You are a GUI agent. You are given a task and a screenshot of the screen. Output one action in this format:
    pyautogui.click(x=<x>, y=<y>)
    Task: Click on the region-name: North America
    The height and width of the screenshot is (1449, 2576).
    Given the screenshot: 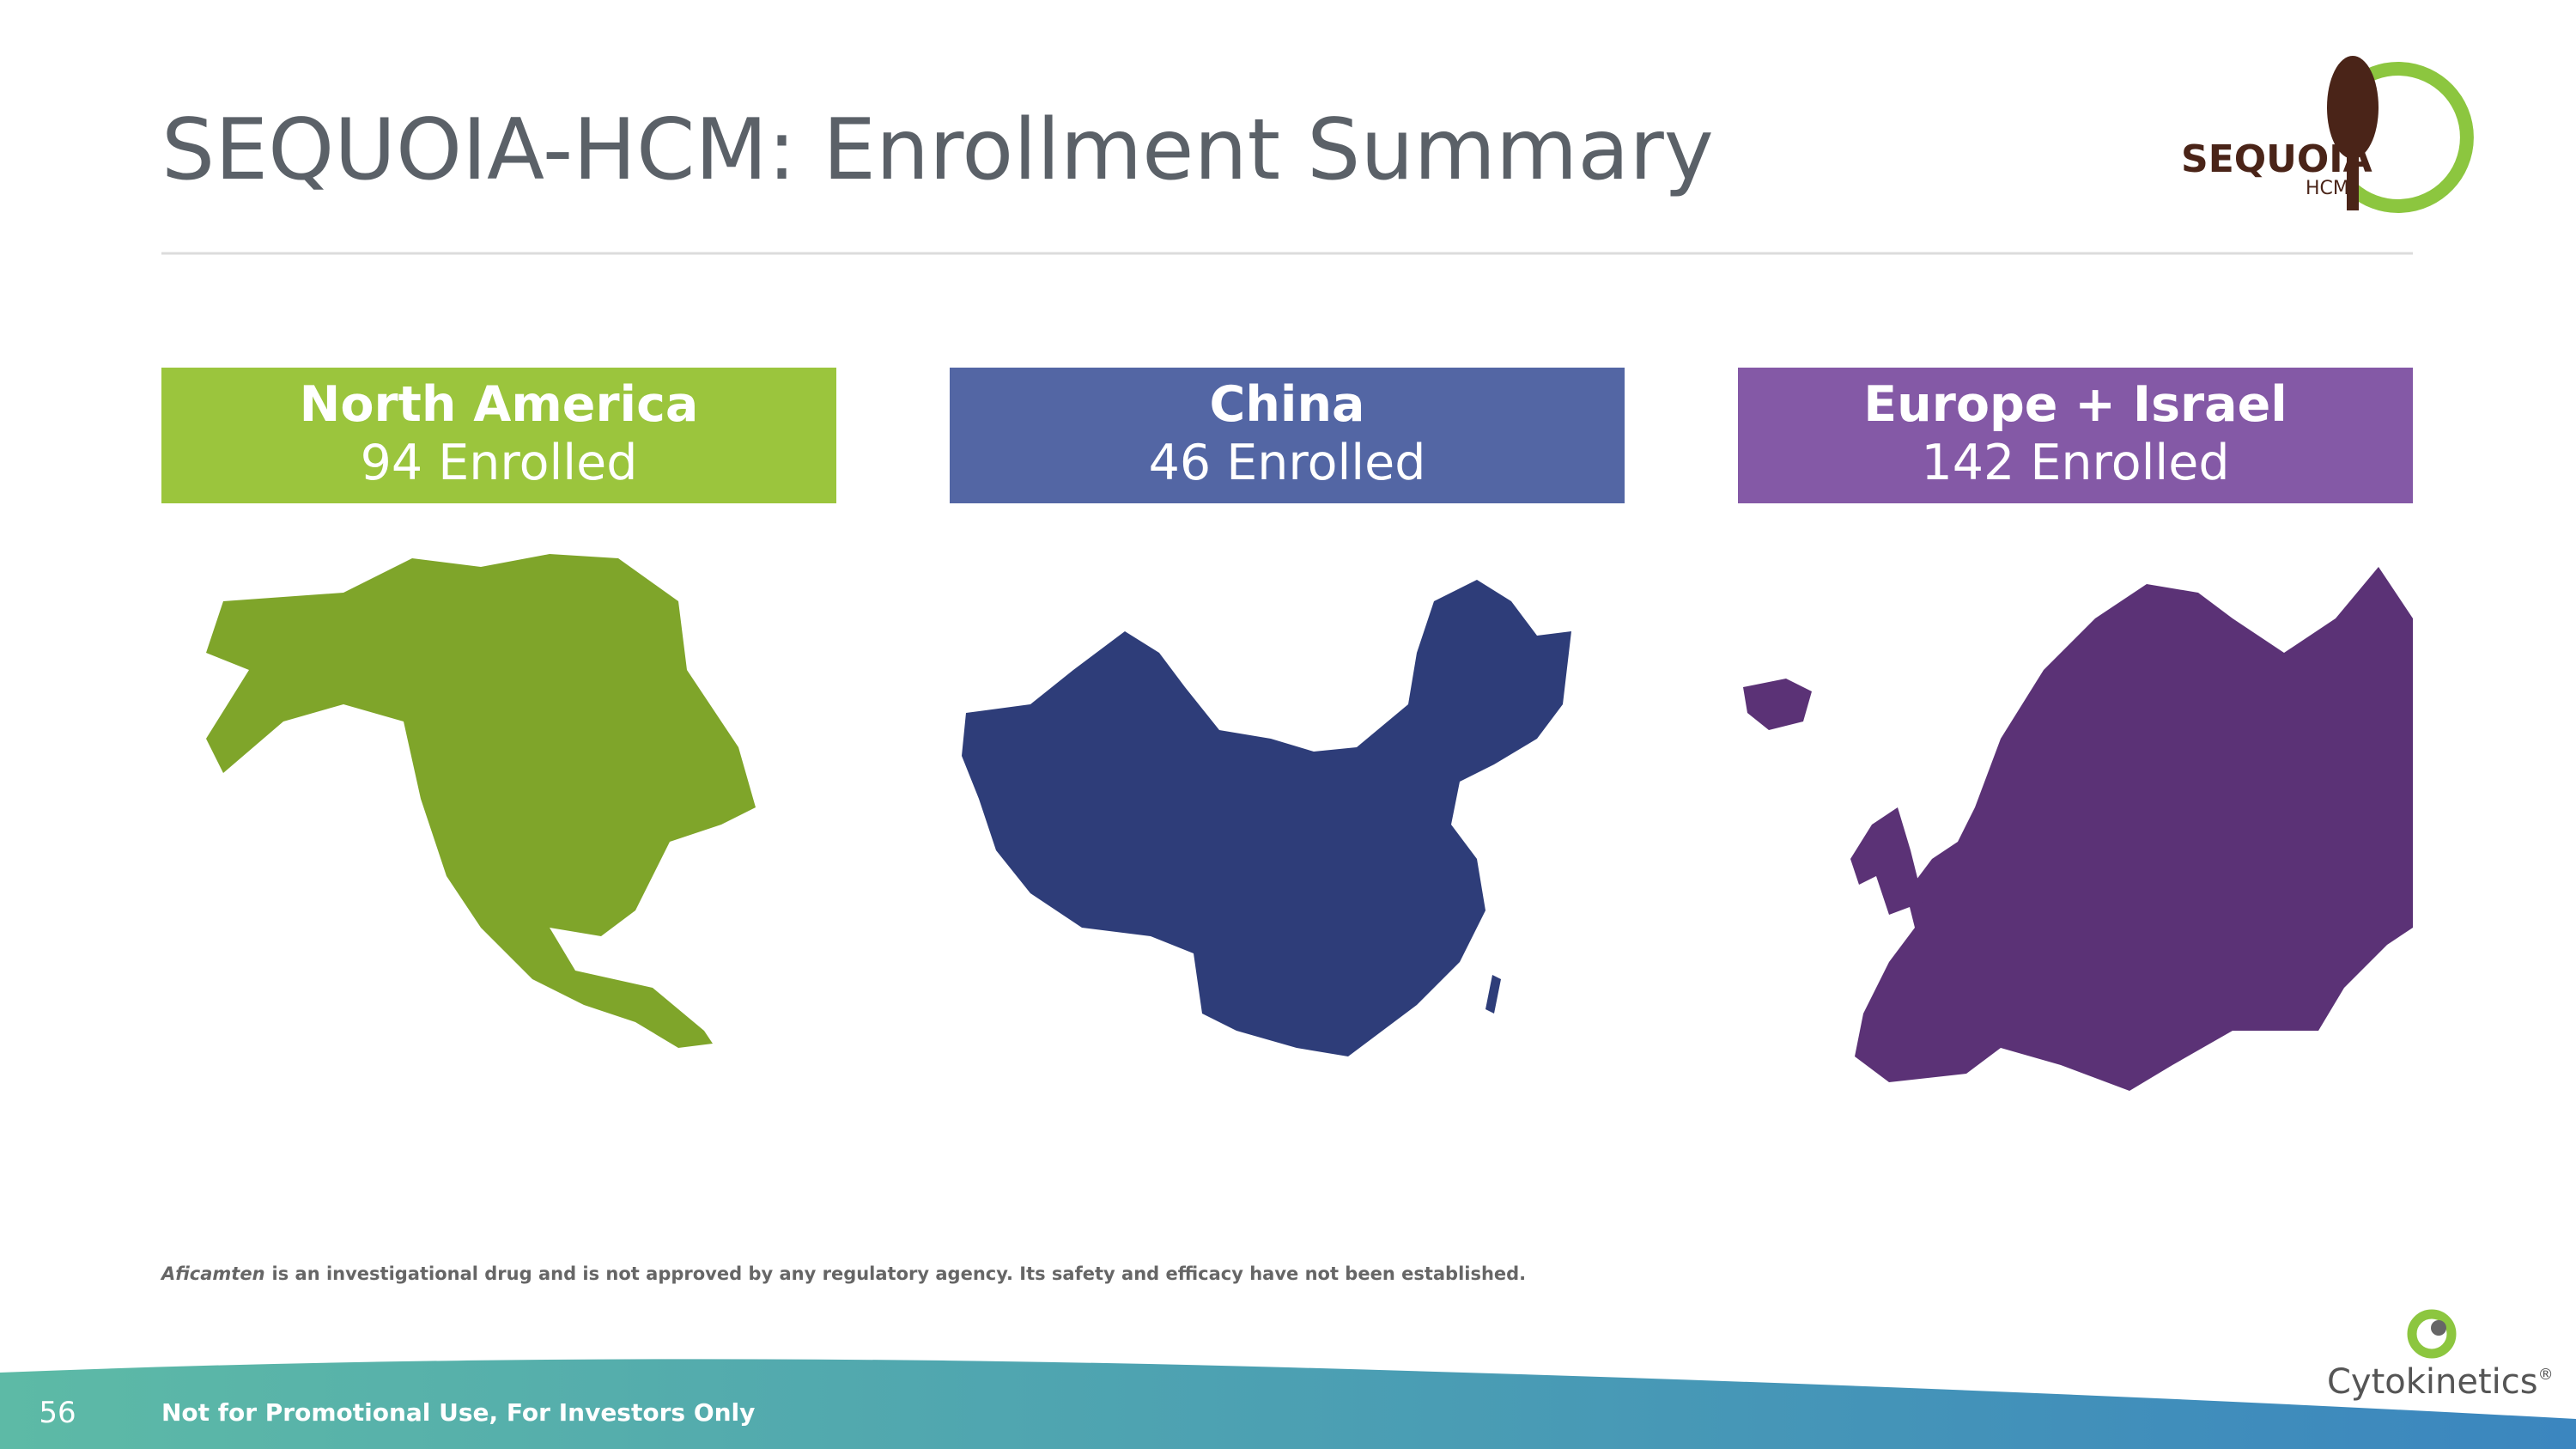 What is the action you would take?
    pyautogui.click(x=499, y=404)
    